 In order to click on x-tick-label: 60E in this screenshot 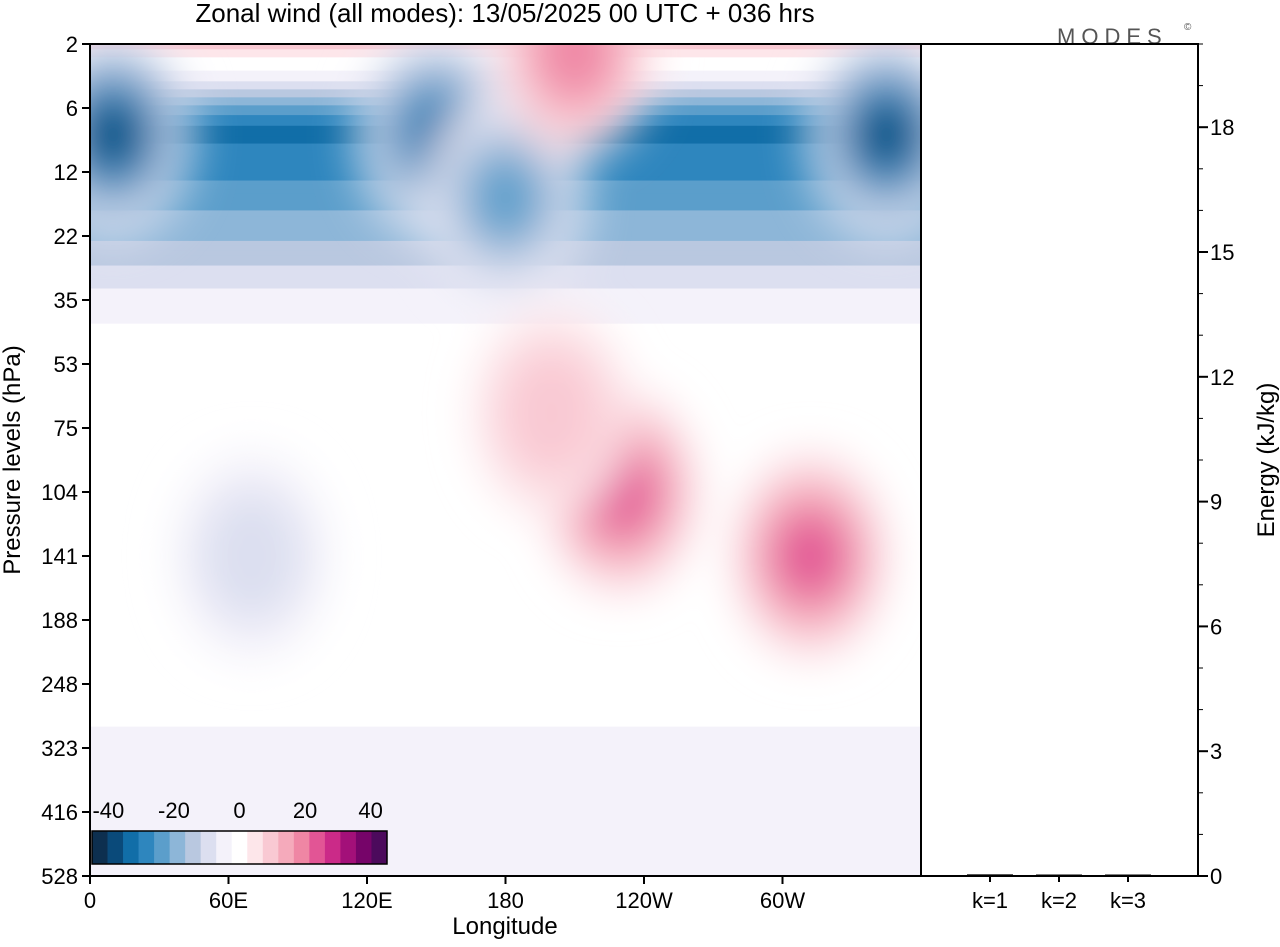, I will do `click(228, 900)`.